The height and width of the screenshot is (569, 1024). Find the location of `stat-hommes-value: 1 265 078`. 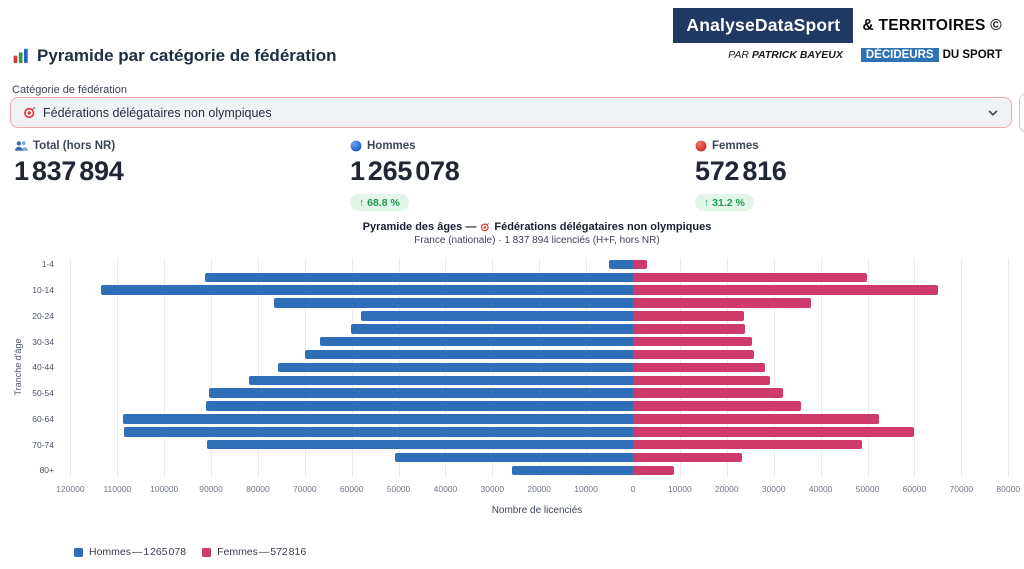

stat-hommes-value: 1 265 078 is located at coordinates (405, 171).